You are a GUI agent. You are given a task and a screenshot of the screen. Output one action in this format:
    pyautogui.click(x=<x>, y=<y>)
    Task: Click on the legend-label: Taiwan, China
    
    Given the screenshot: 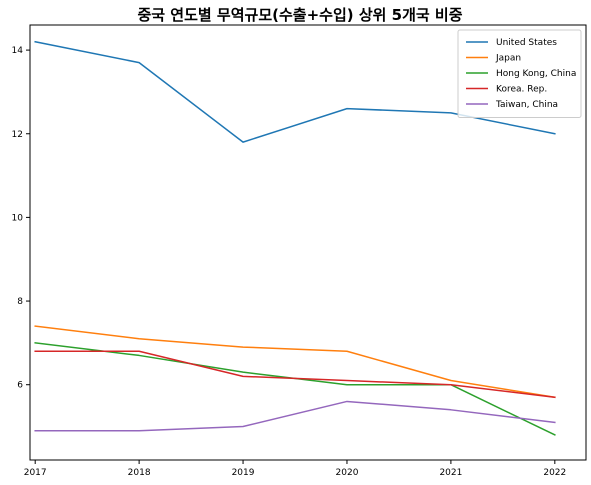 What is the action you would take?
    pyautogui.click(x=526, y=105)
    